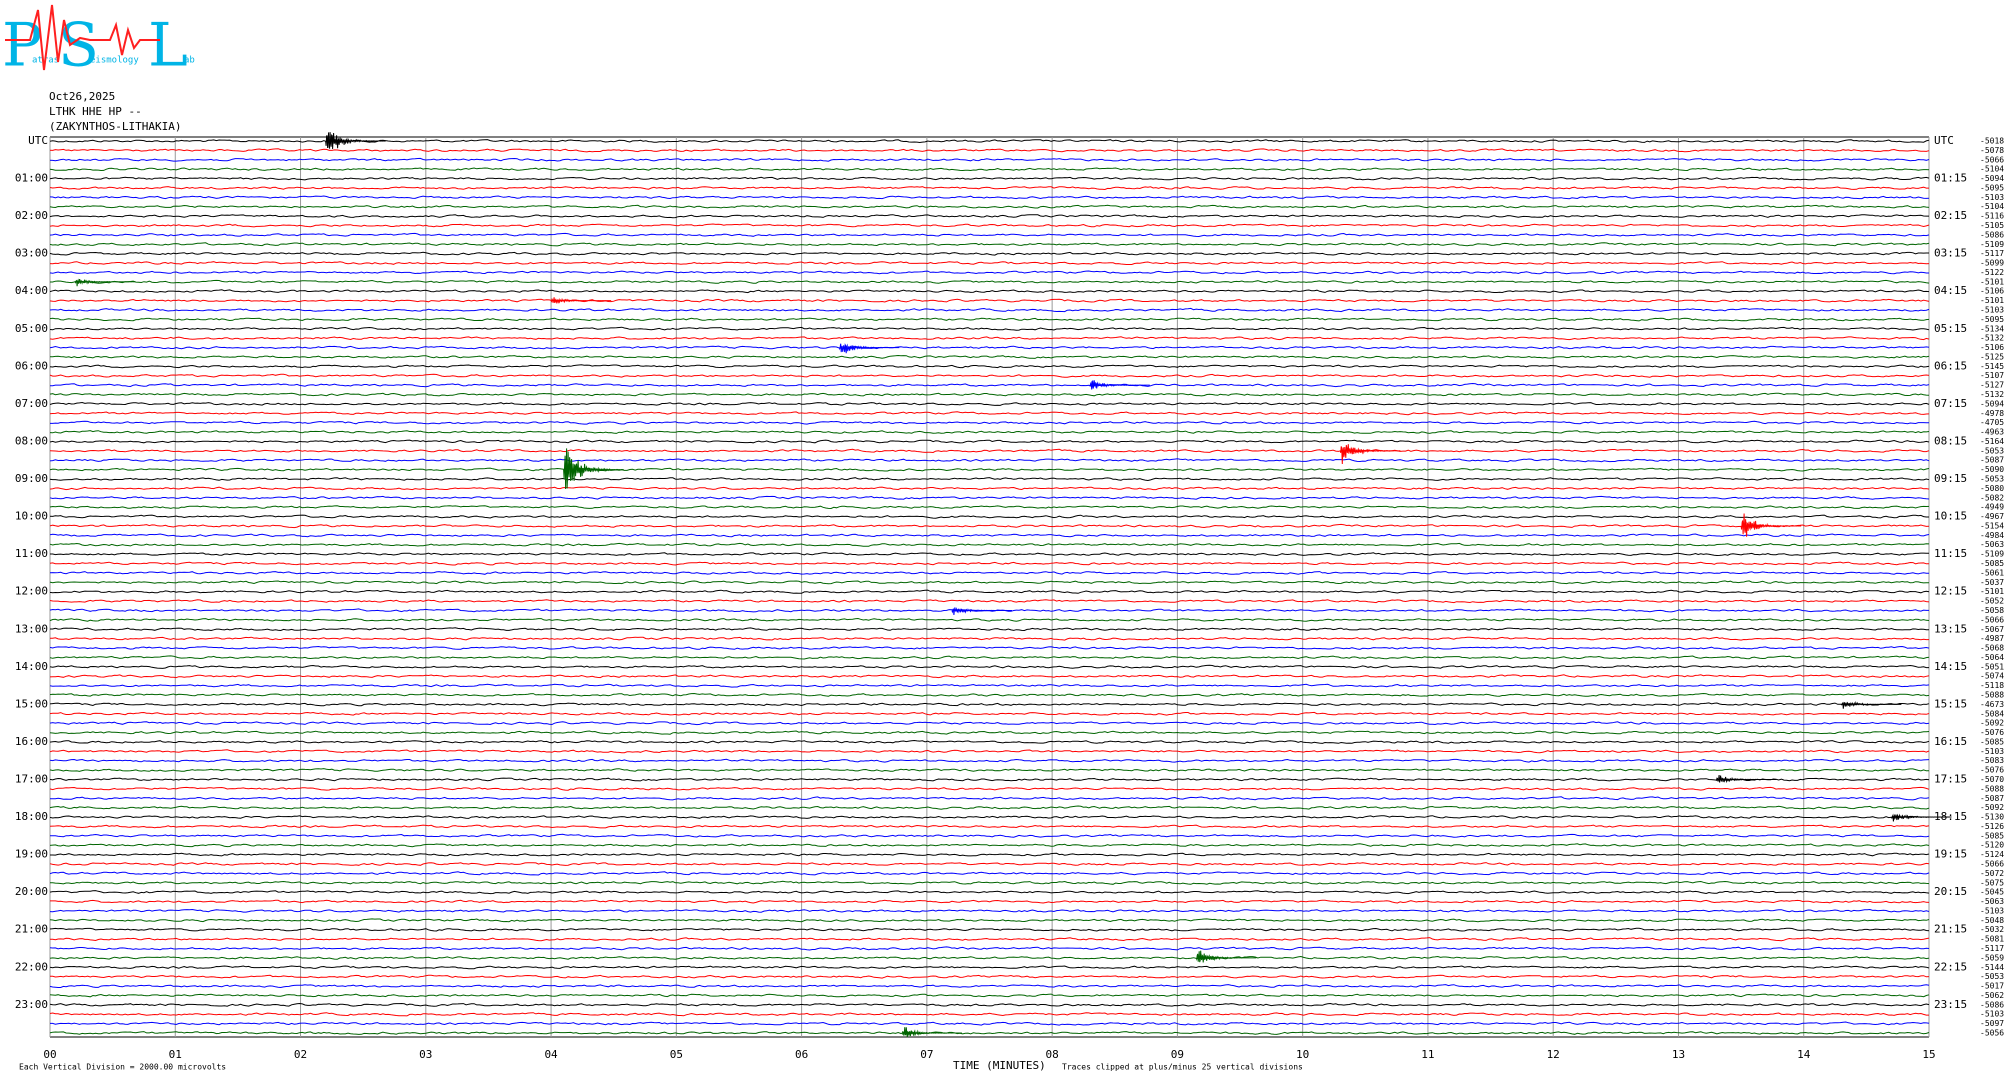 This screenshot has height=1080, width=2010. What do you see at coordinates (1992, 863) in the screenshot?
I see `trace-offset: -5066` at bounding box center [1992, 863].